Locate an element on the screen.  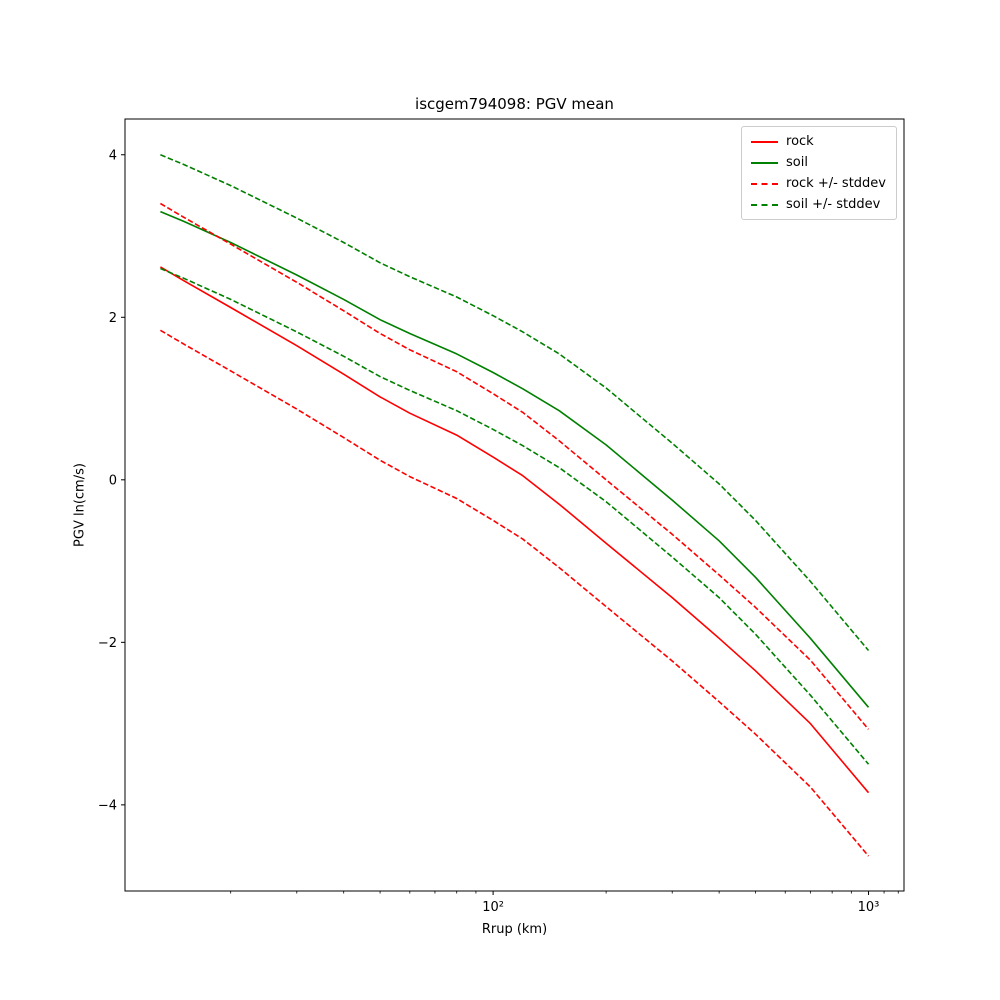
legend-item-soil: soil is located at coordinates (818, 162).